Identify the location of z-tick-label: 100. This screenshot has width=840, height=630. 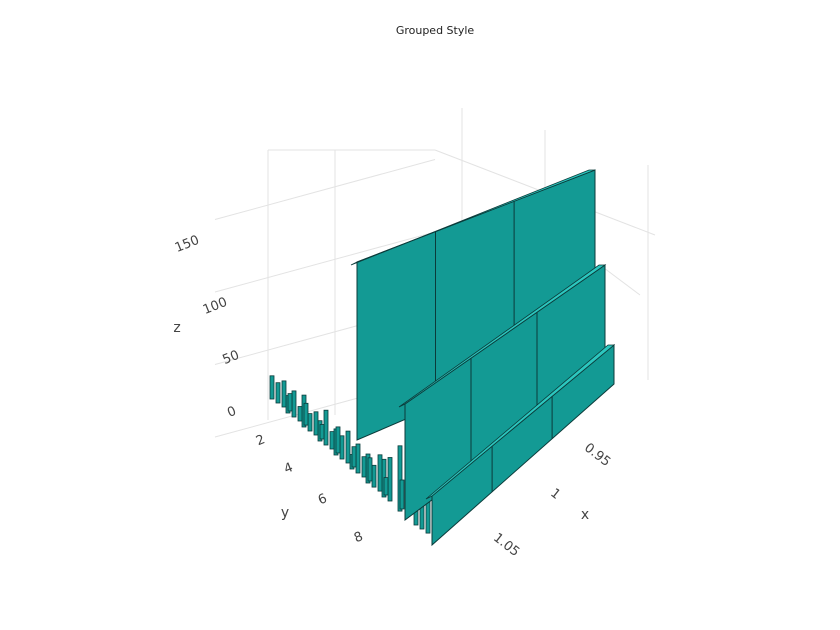
(215, 306).